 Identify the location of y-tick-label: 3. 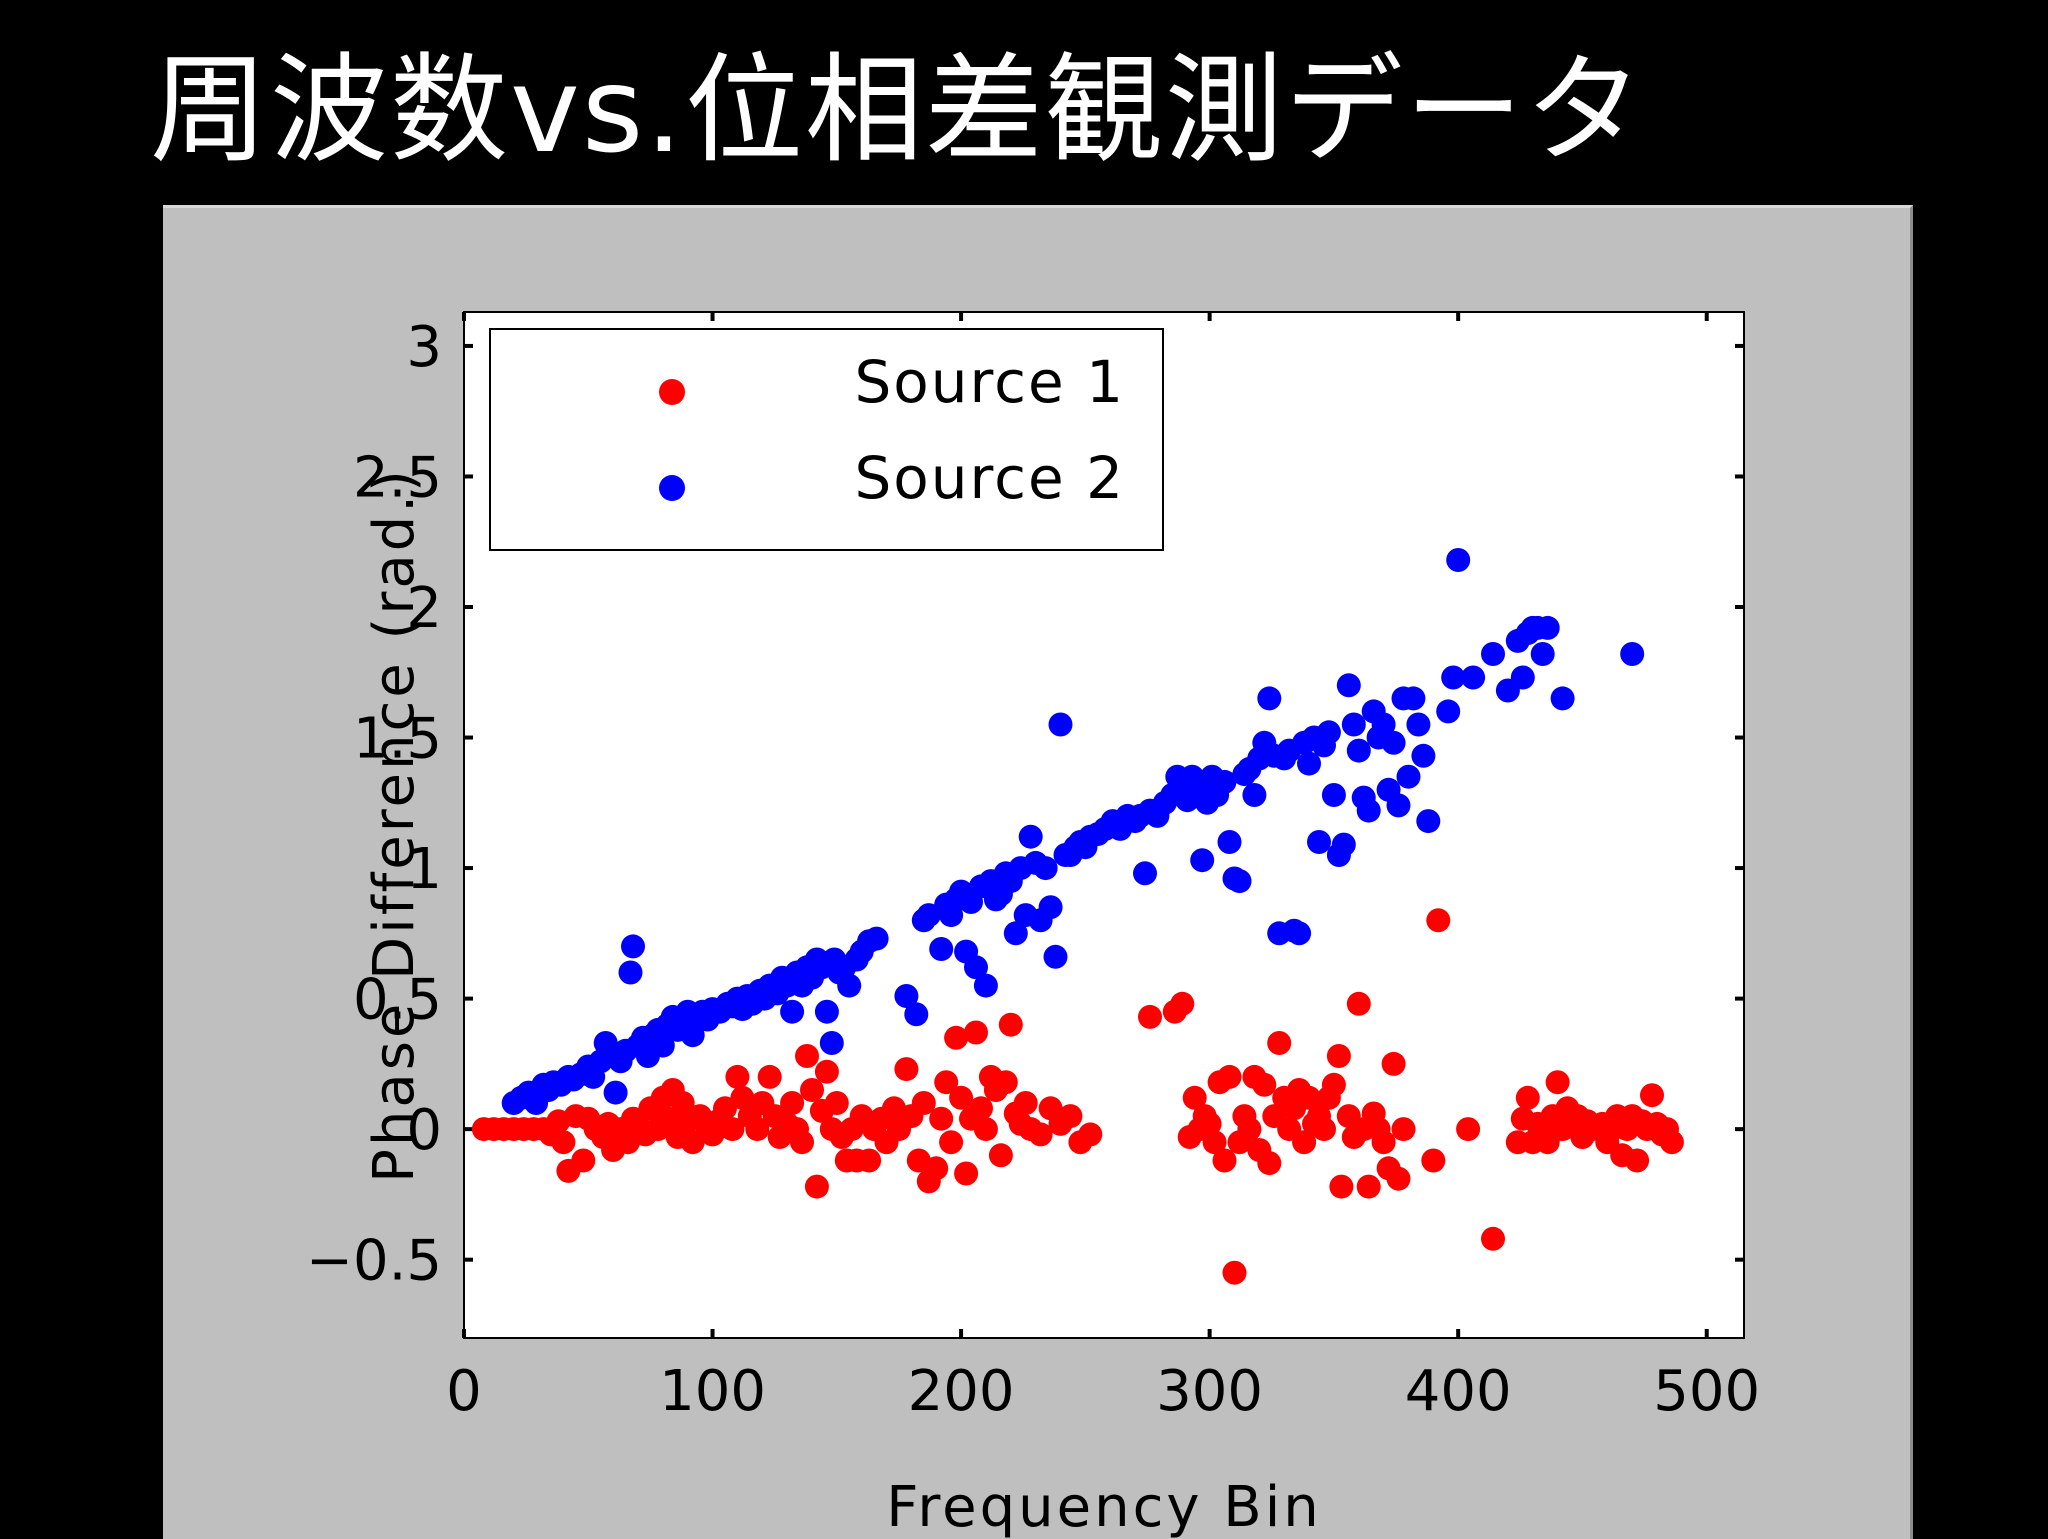
(424, 347).